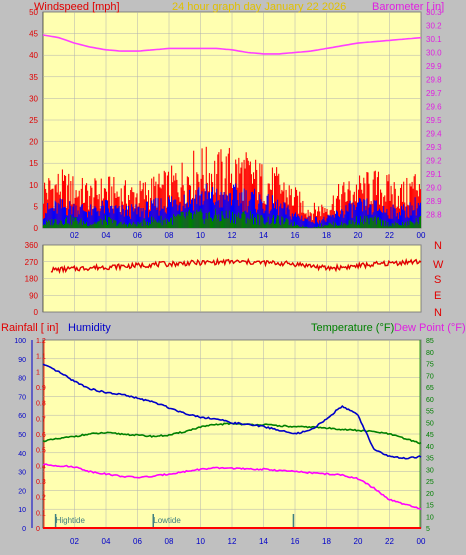  I want to click on barometer-tick-label: 29.7, so click(434, 93).